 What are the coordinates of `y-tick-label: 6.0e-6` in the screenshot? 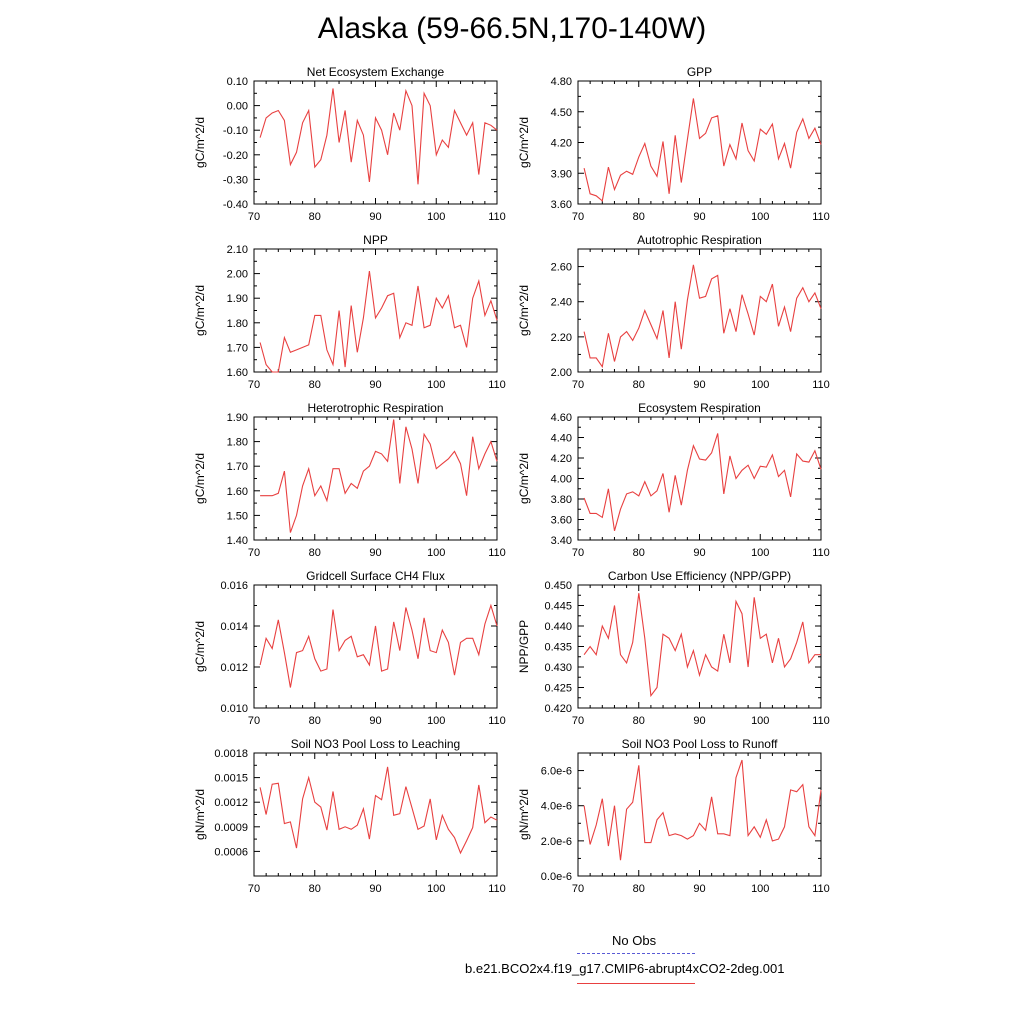 It's located at (556, 772).